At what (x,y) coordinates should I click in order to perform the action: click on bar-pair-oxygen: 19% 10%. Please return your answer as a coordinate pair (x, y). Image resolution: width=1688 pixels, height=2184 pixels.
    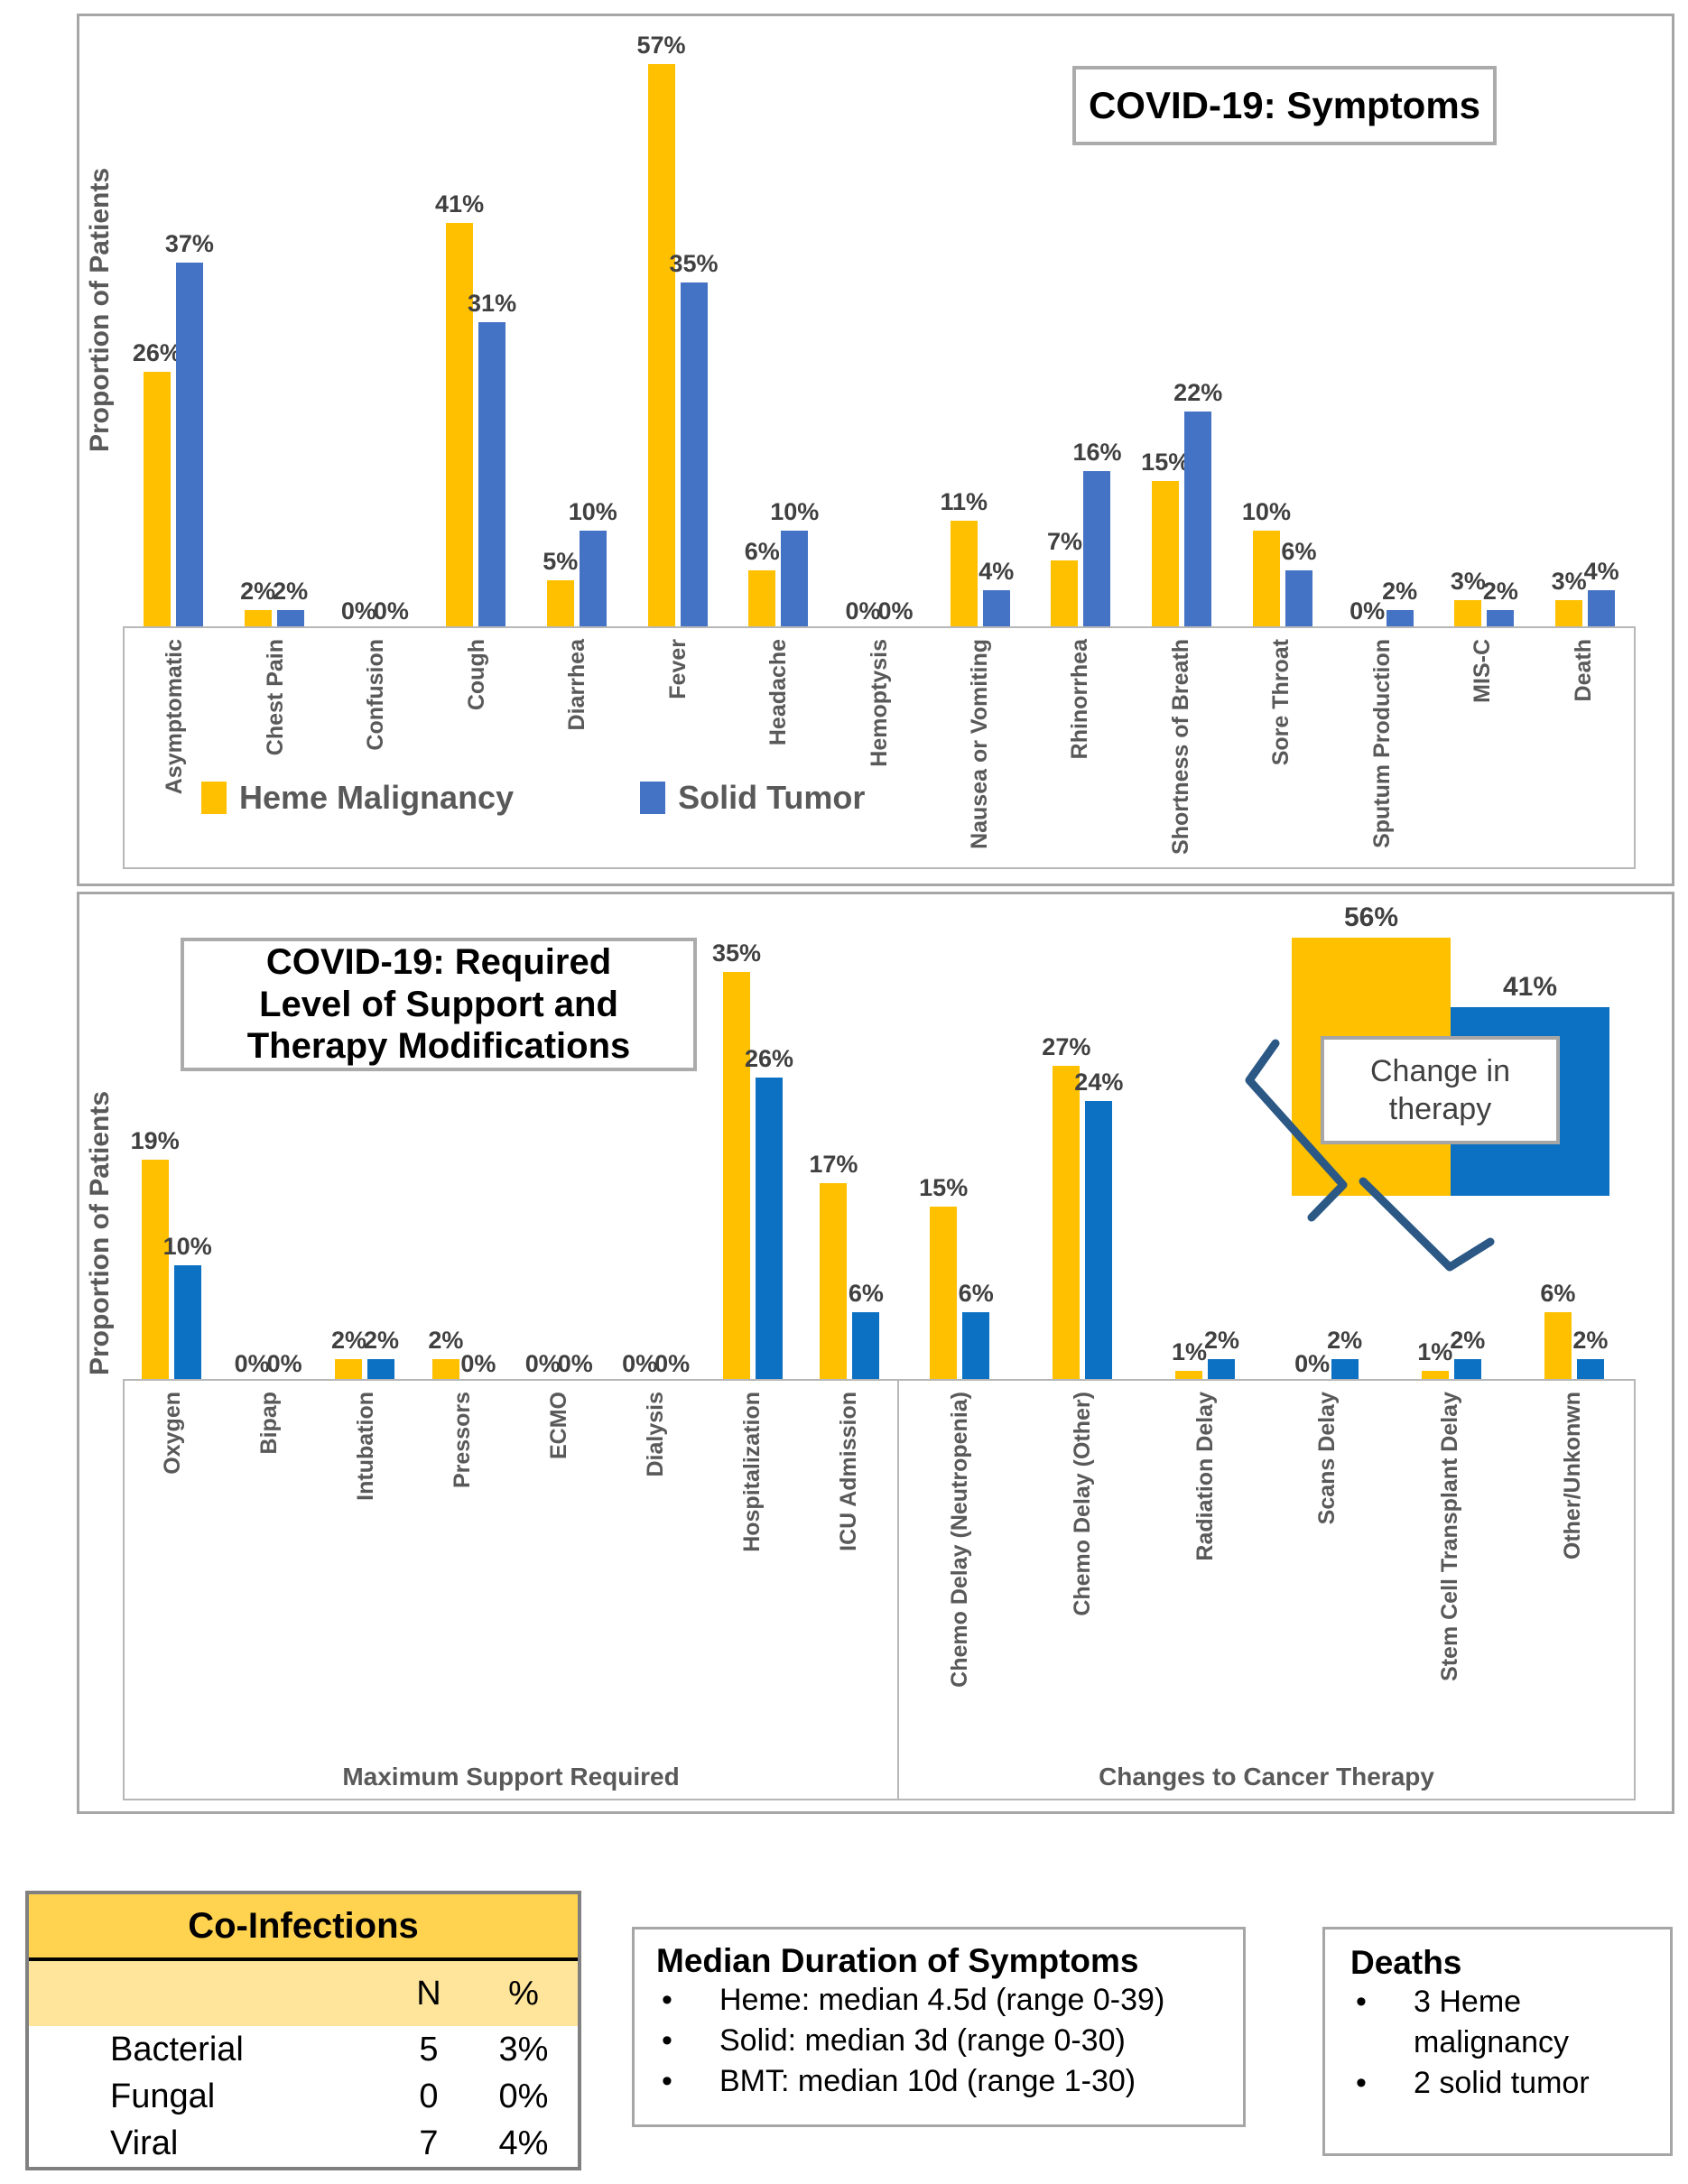
    Looking at the image, I should click on (171, 1138).